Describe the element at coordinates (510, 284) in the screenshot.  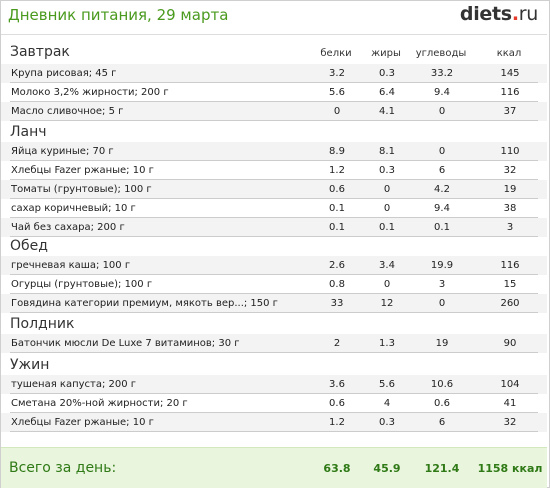
I see `value-kcal: 15` at that location.